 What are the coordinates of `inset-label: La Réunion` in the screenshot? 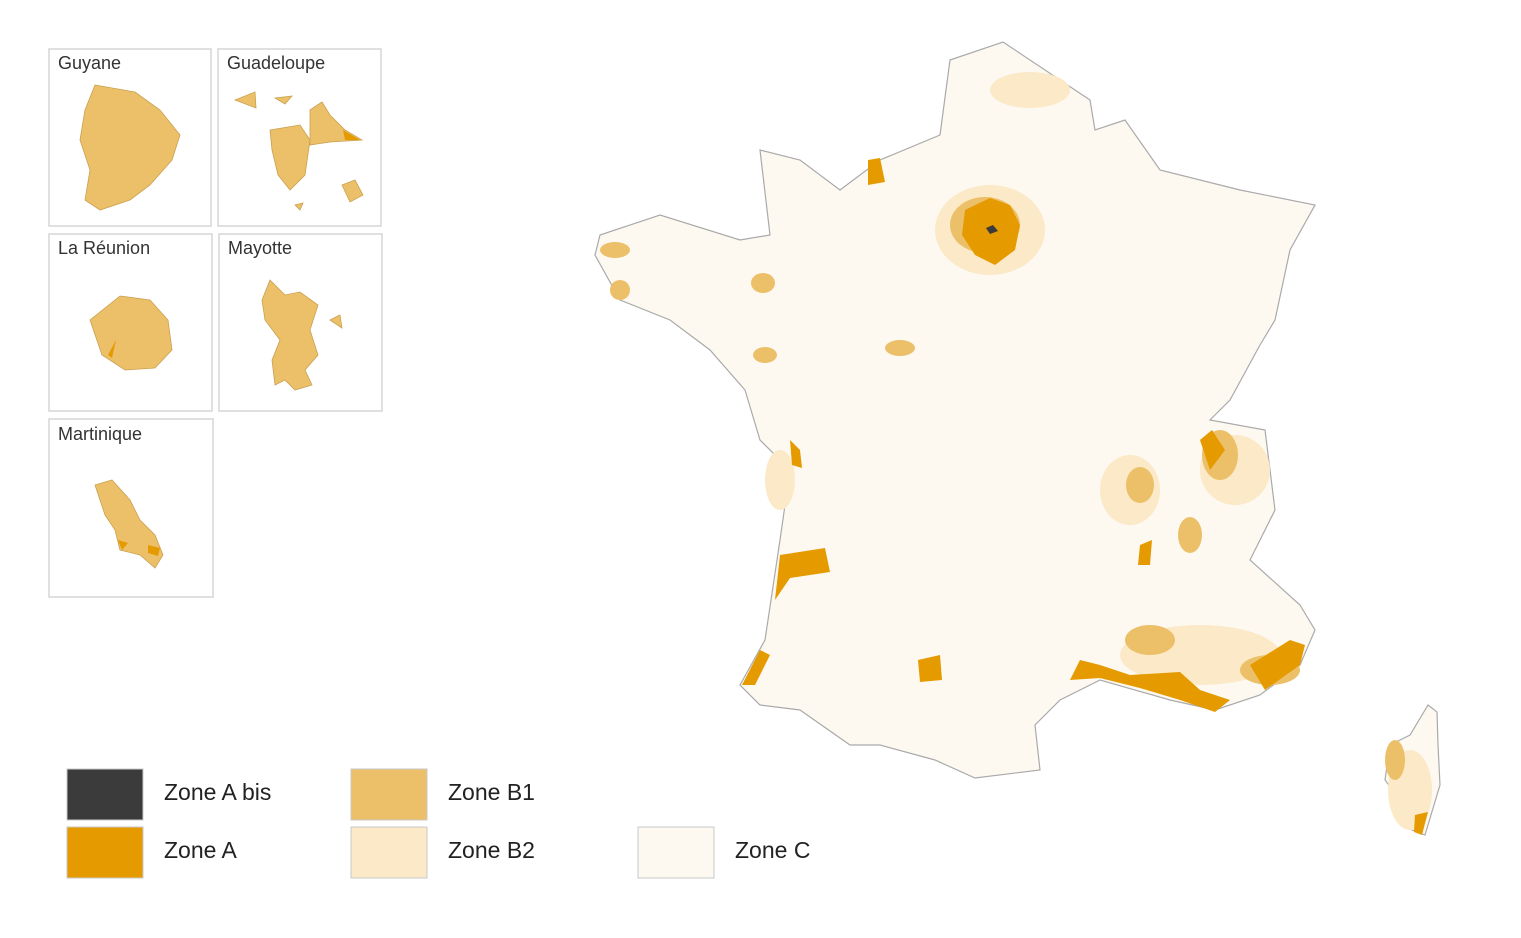 It's located at (104, 248).